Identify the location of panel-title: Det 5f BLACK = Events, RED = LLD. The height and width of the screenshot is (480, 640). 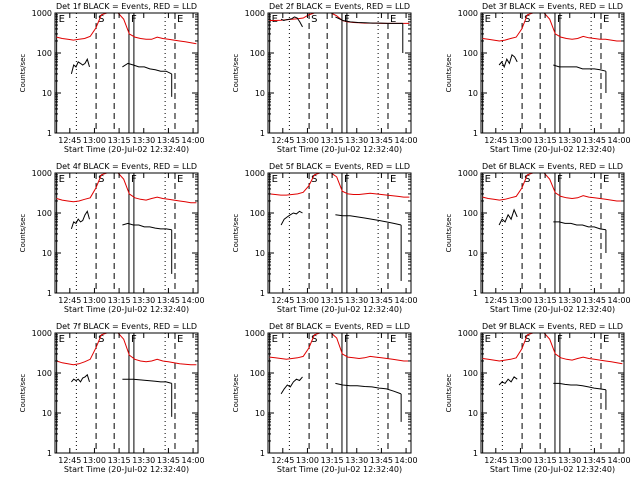
(339, 166).